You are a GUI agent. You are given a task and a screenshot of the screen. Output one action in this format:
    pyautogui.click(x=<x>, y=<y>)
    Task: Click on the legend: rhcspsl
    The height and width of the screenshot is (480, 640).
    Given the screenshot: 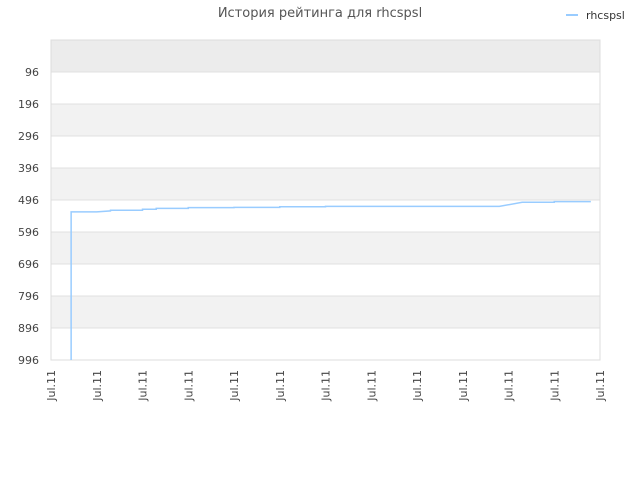 What is the action you would take?
    pyautogui.click(x=595, y=15)
    